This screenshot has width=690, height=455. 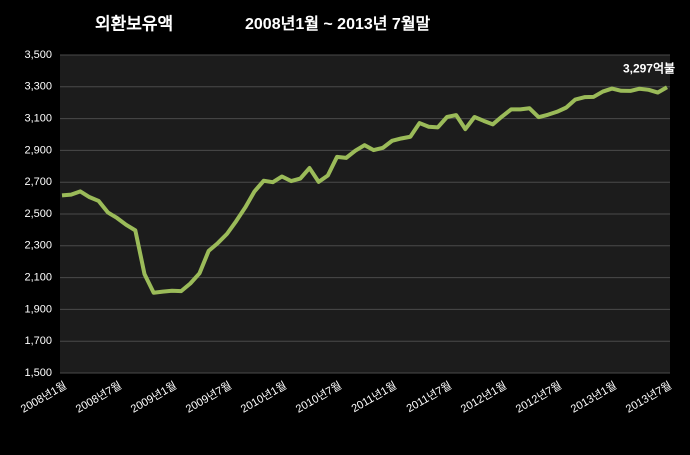 I want to click on y-tick-label: 3,500, so click(x=38, y=55).